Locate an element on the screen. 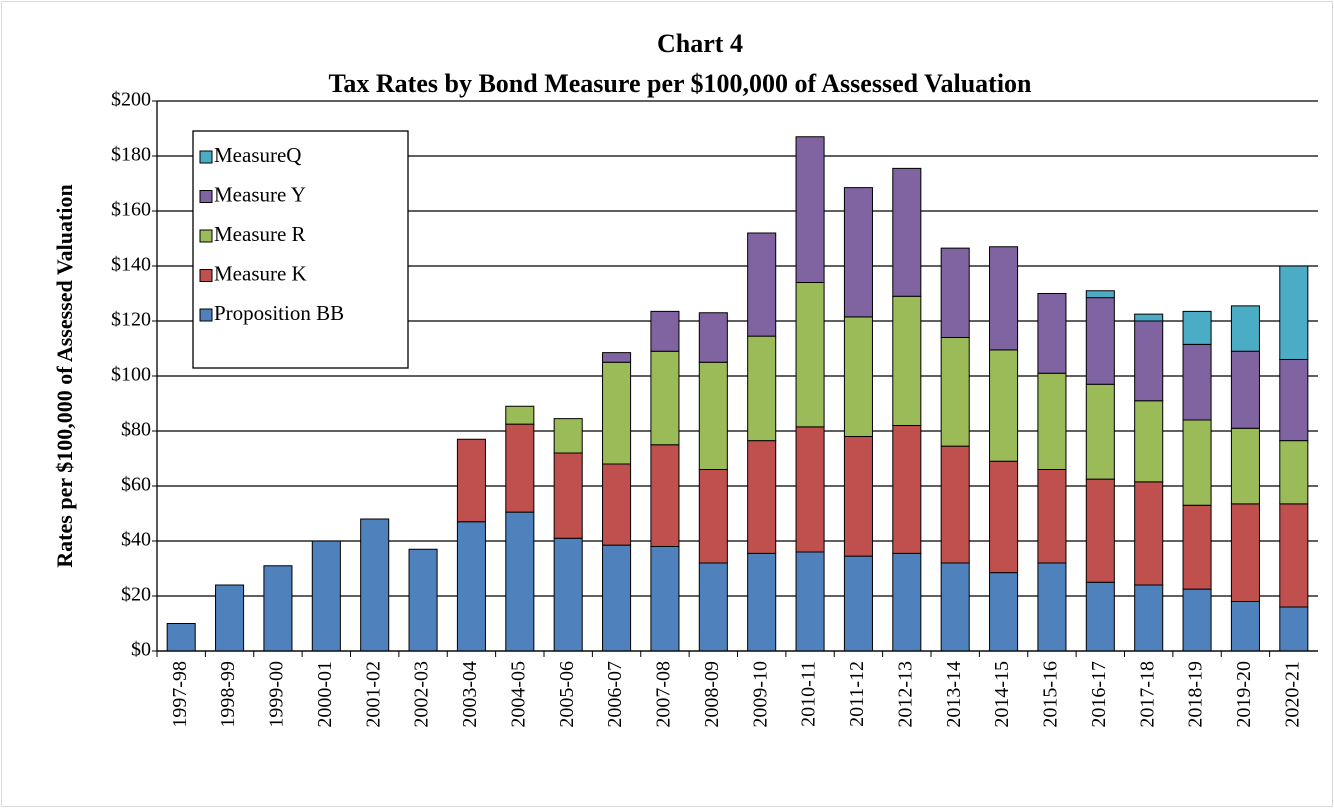 This screenshot has width=1334, height=808. x-tick-label: 2011-12 is located at coordinates (857, 694).